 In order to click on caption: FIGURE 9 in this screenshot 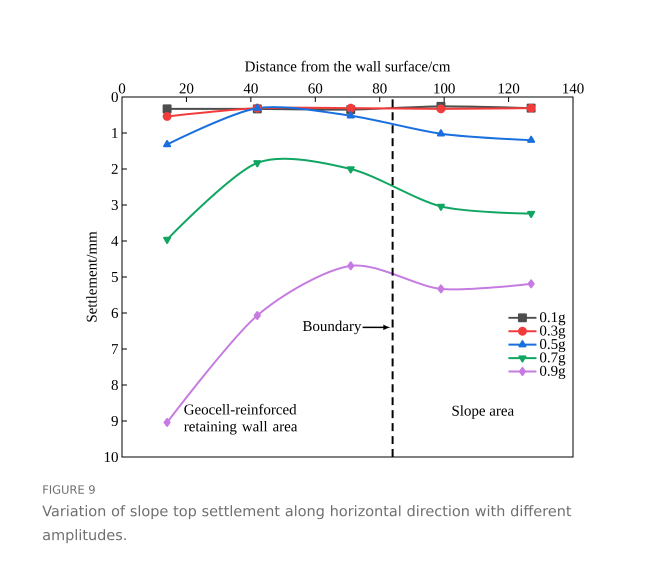, I will do `click(69, 489)`.